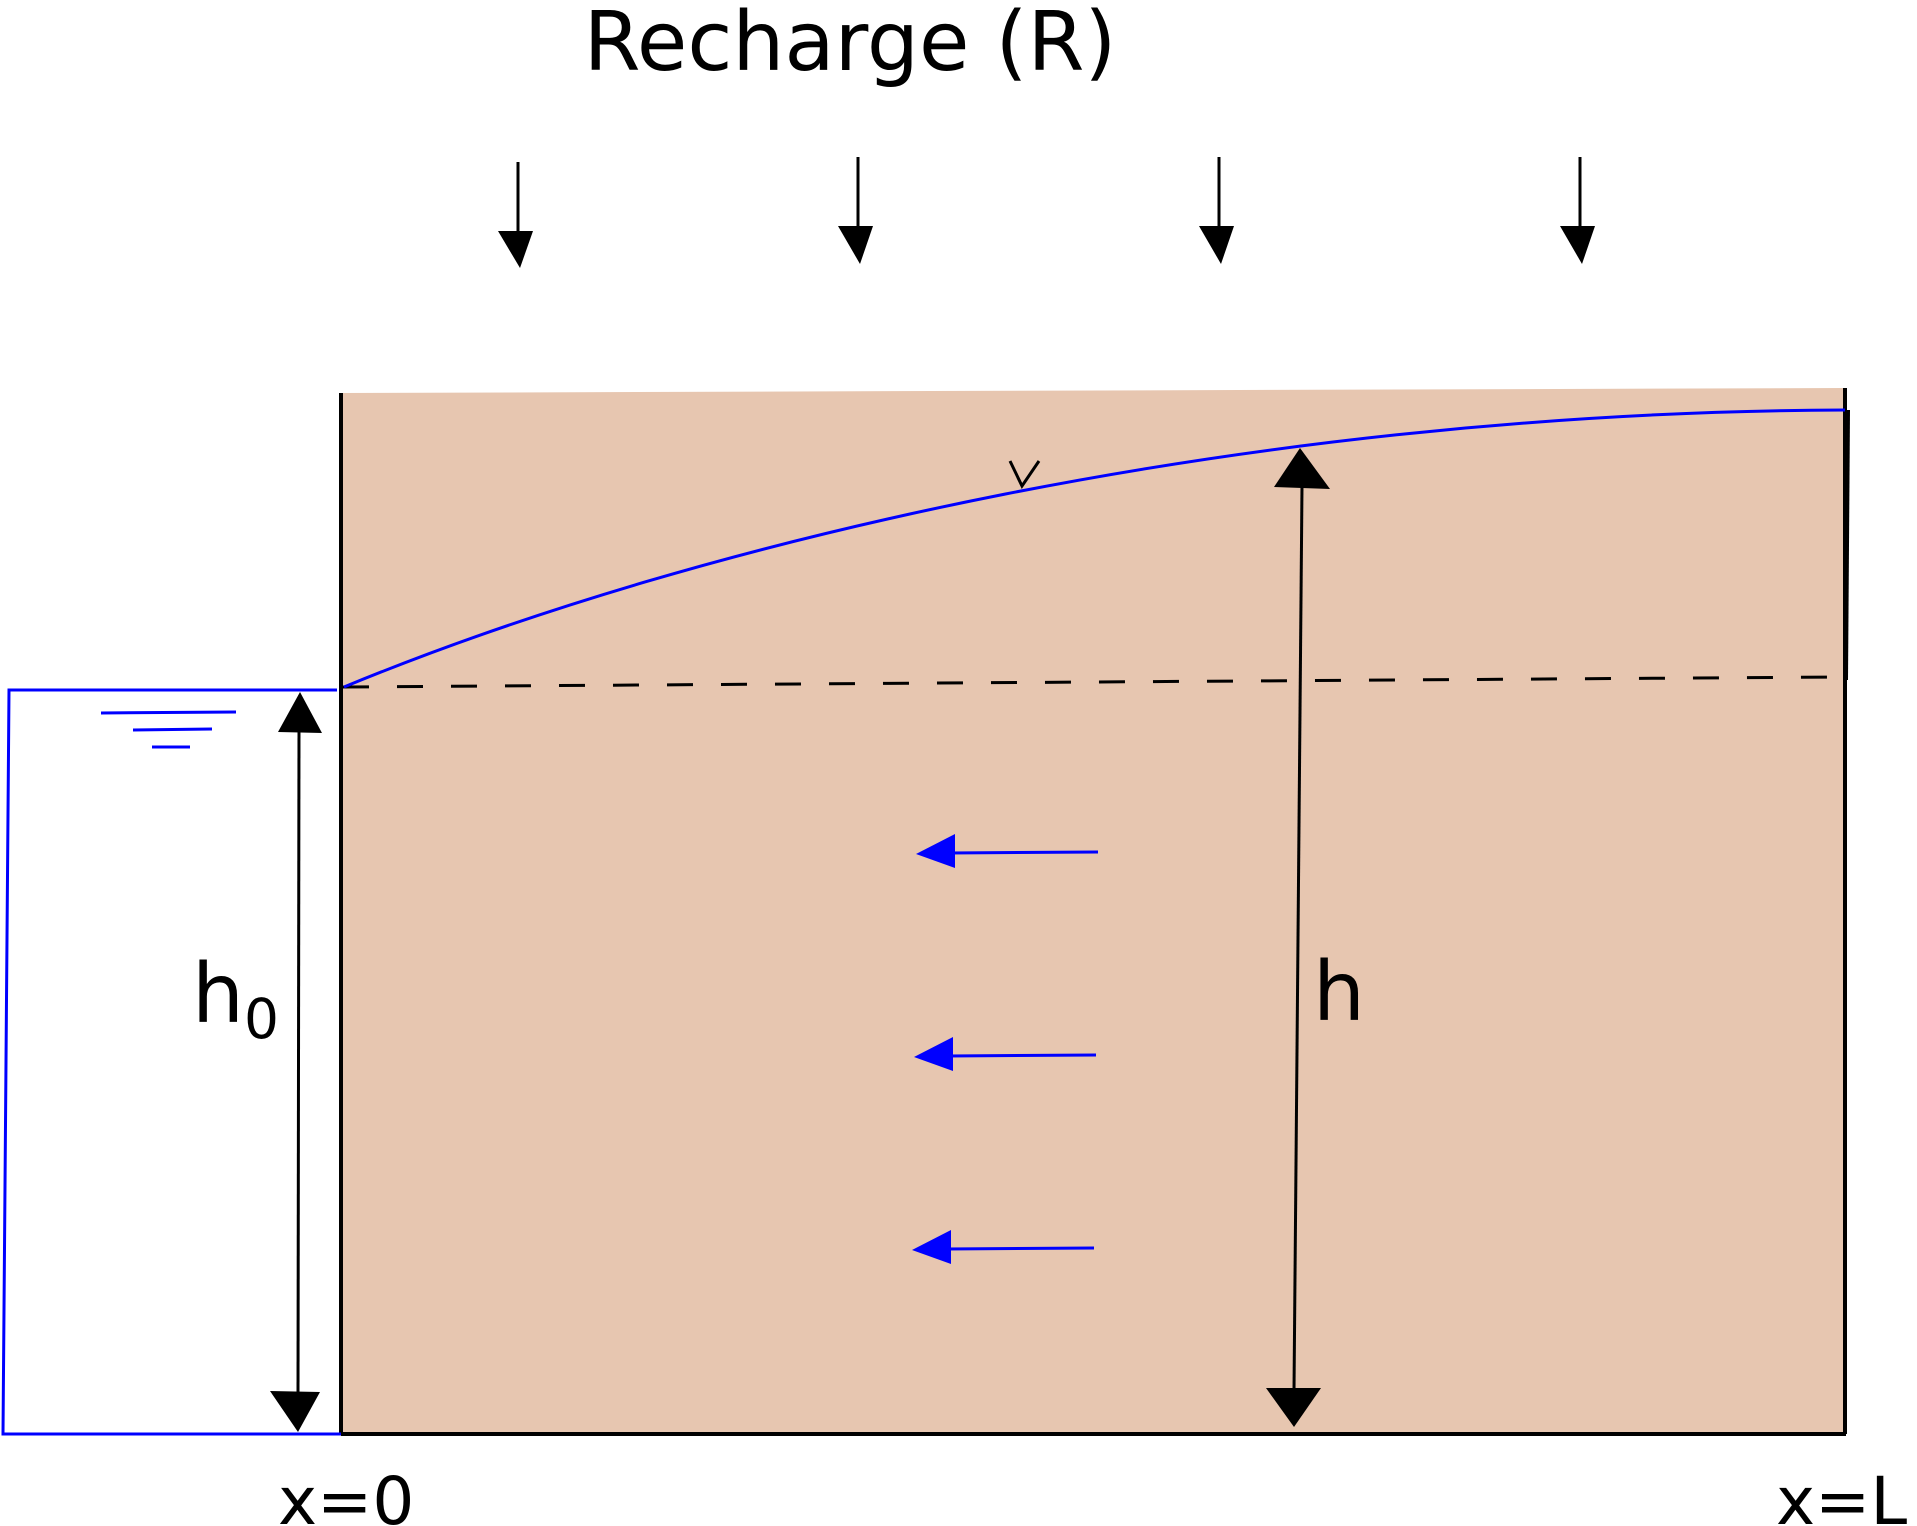 Image resolution: width=1917 pixels, height=1526 pixels. What do you see at coordinates (1841, 1494) in the screenshot?
I see `x-right-label: x=L` at bounding box center [1841, 1494].